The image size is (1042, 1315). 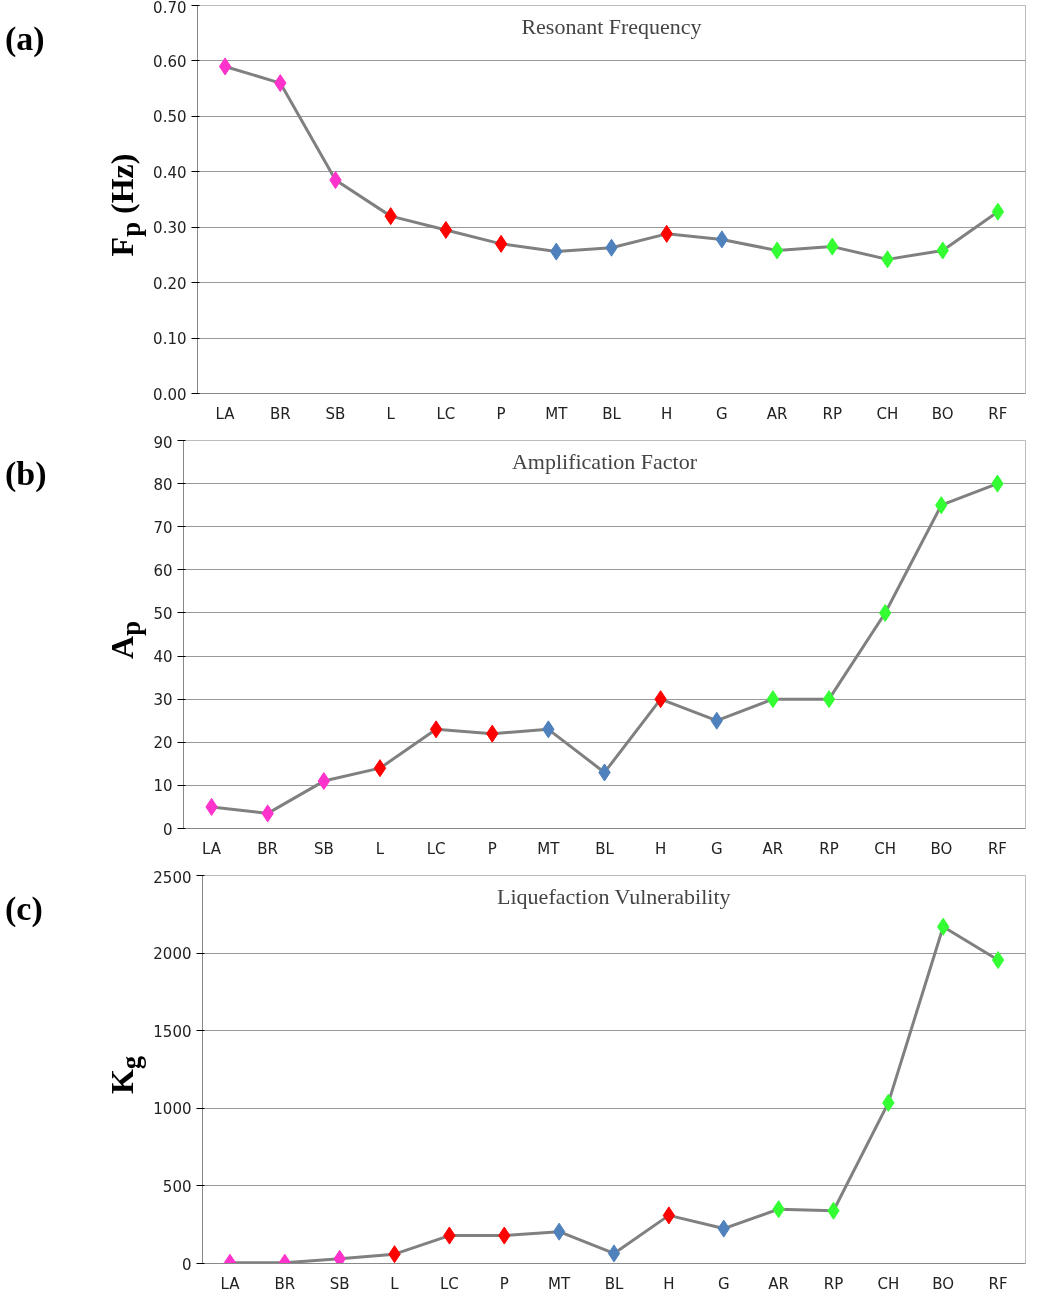 What do you see at coordinates (172, 1031) in the screenshot?
I see `y-tick-label: 1500` at bounding box center [172, 1031].